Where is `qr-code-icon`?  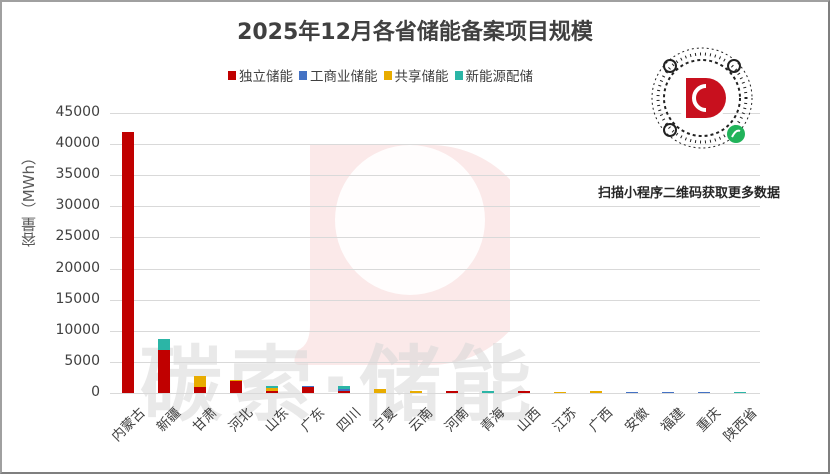 qr-code-icon is located at coordinates (702, 100).